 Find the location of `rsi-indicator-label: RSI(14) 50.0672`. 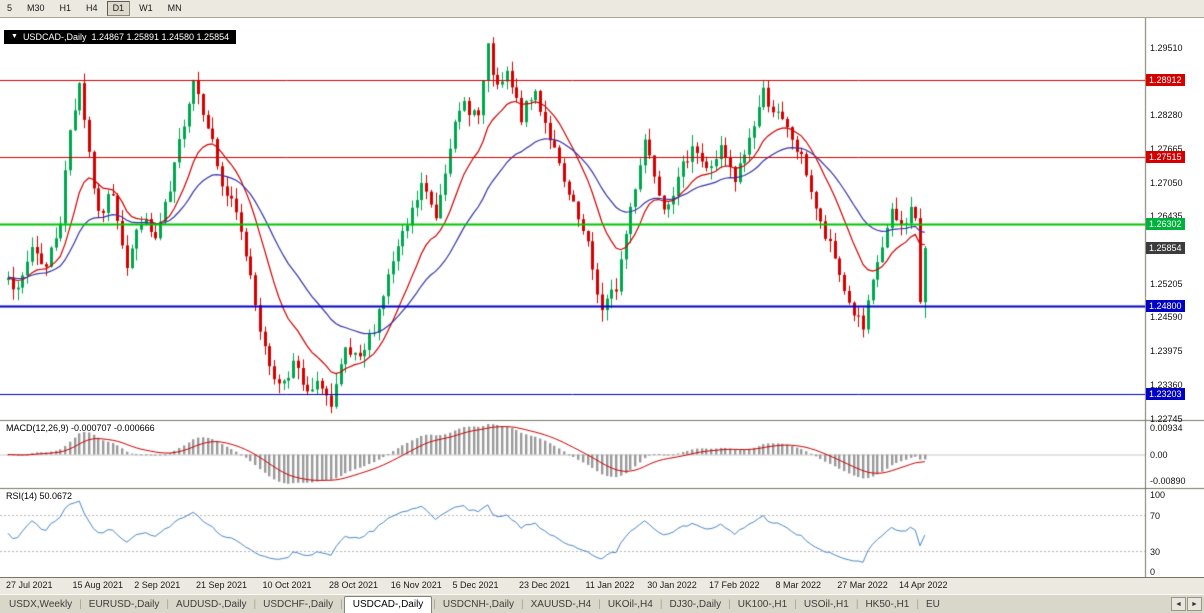

rsi-indicator-label: RSI(14) 50.0672 is located at coordinates (39, 496).